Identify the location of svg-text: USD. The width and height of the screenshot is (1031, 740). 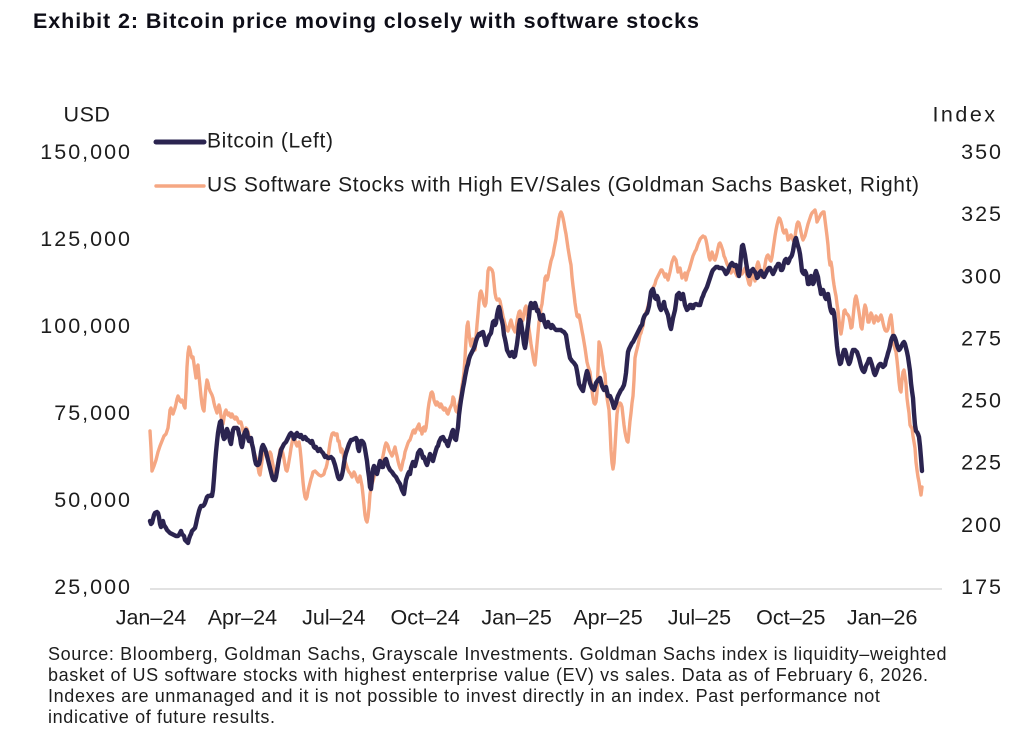
(87, 115).